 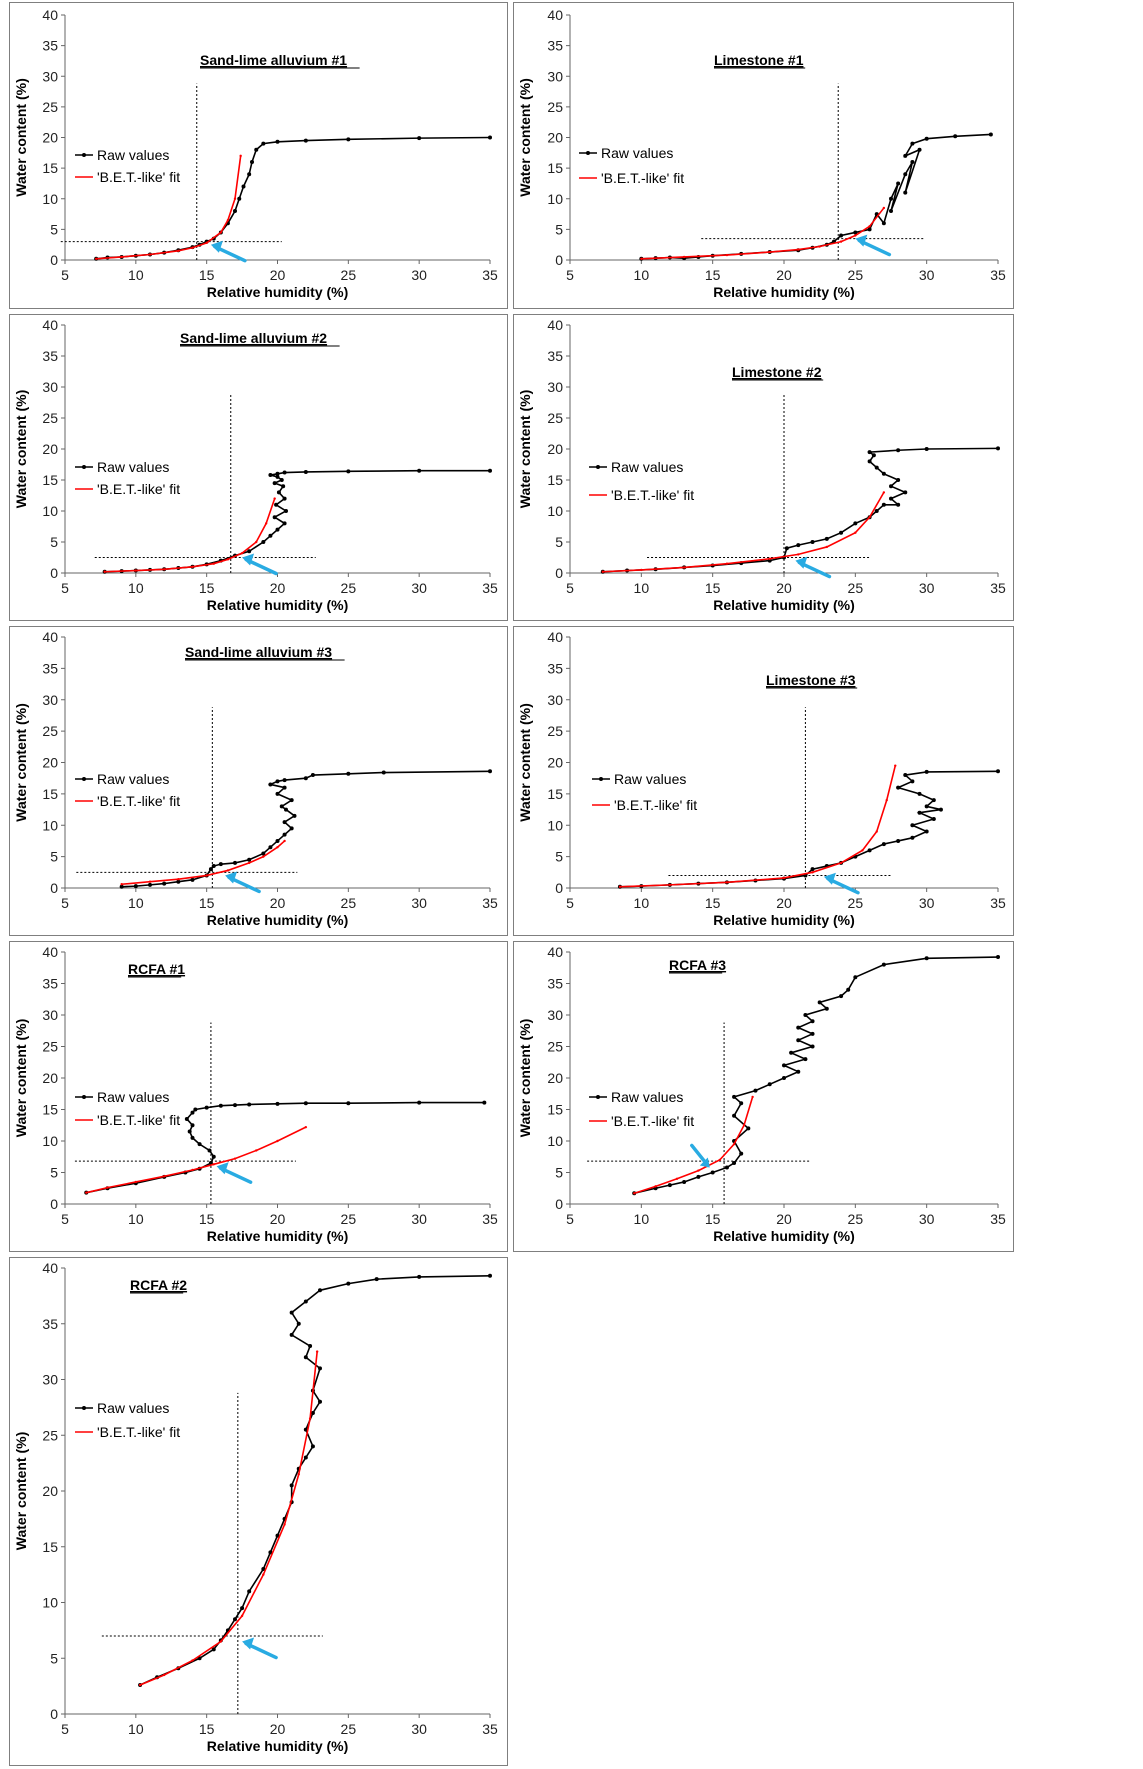 What do you see at coordinates (743, 532) in the screenshot?
I see `bet-fit-line` at bounding box center [743, 532].